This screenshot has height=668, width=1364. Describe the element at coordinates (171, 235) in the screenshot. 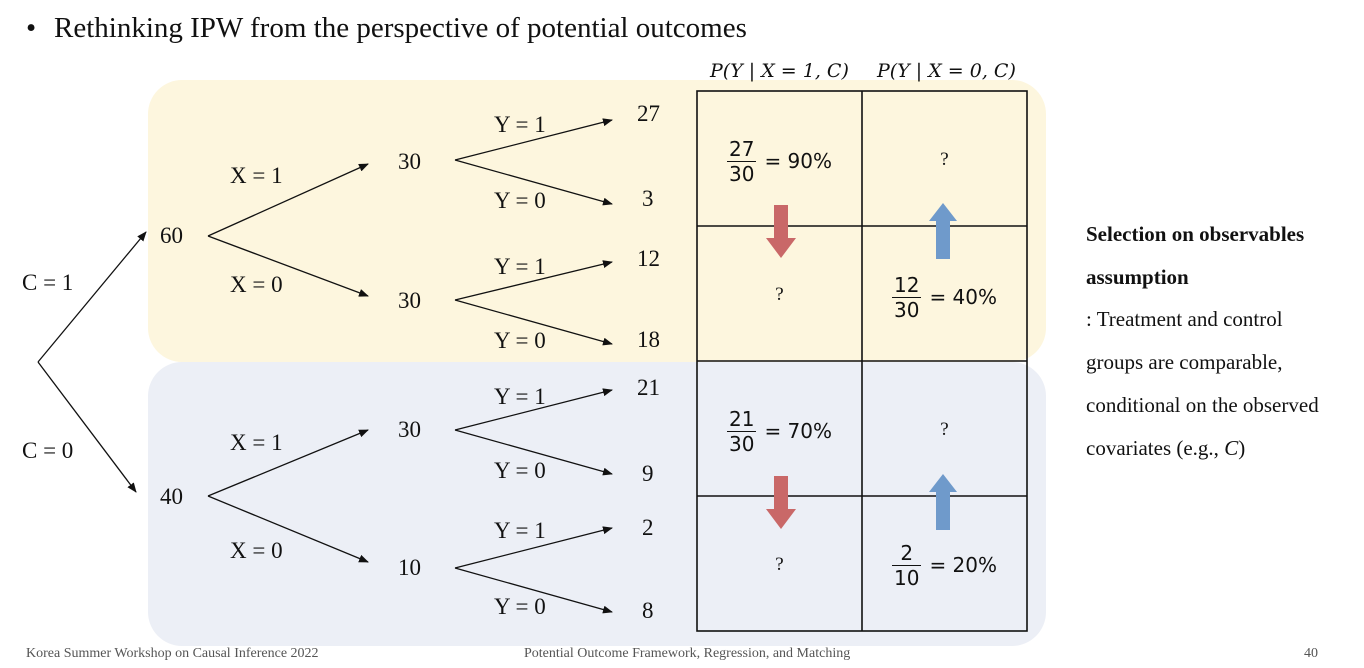

I see `c1-count: 60` at that location.